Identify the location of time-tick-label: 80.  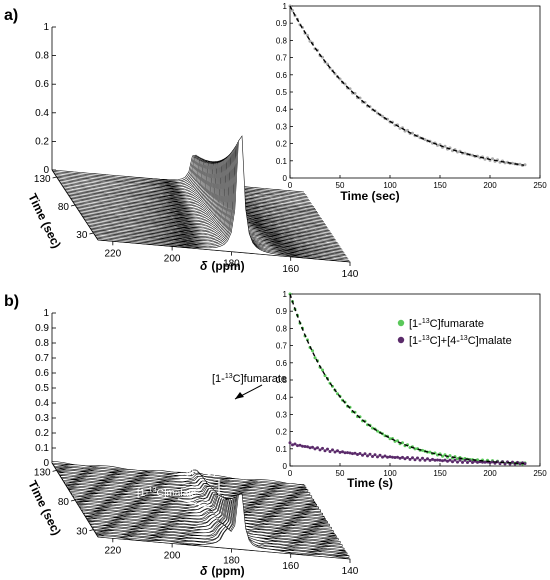
(64, 207).